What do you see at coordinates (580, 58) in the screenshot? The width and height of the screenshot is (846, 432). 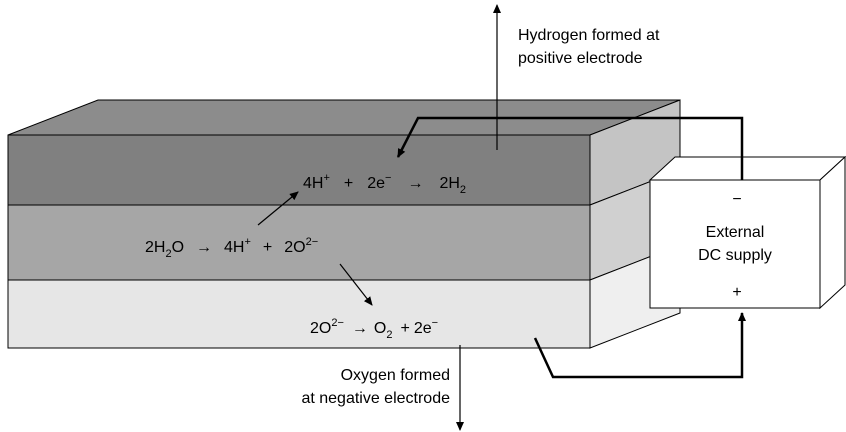 I see `hydrogen-label: positive electrode` at bounding box center [580, 58].